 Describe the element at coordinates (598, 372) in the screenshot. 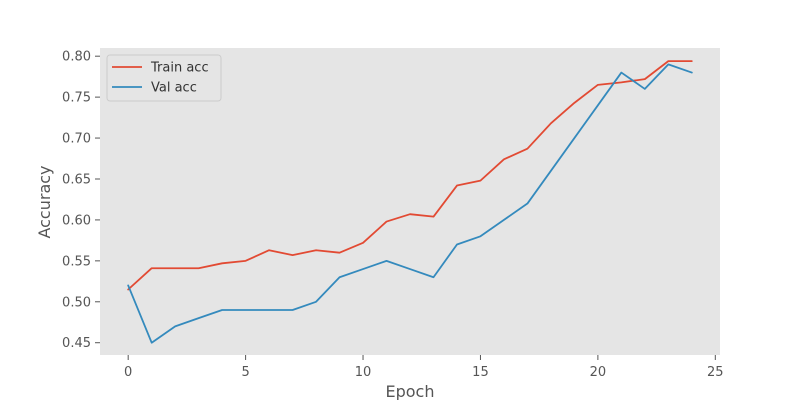

I see `x-tick-label: 20` at that location.